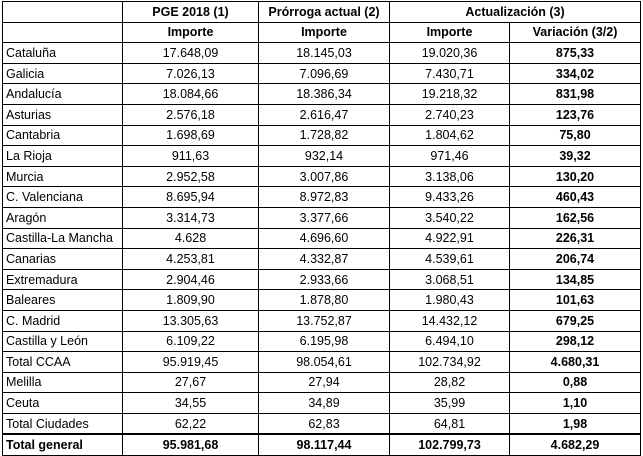 The image size is (643, 456). I want to click on value-cell: 34,89, so click(324, 403).